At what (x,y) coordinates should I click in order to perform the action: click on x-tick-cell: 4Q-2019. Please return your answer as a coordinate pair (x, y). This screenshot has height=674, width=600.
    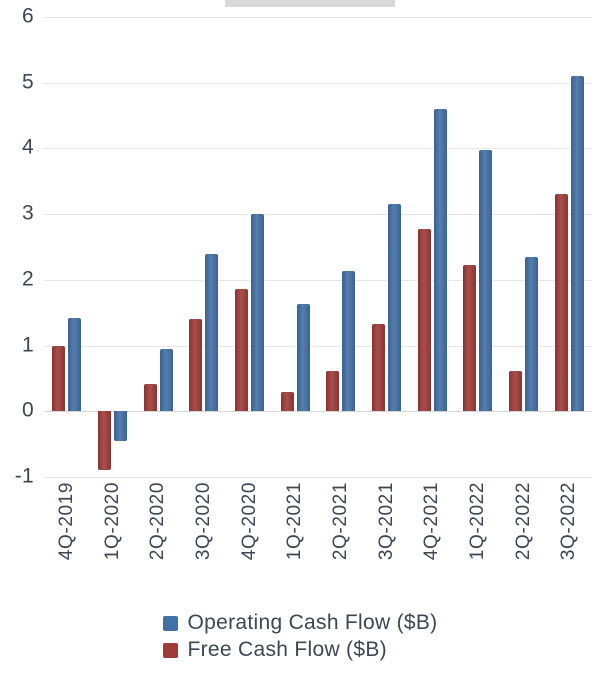
    Looking at the image, I should click on (67, 541).